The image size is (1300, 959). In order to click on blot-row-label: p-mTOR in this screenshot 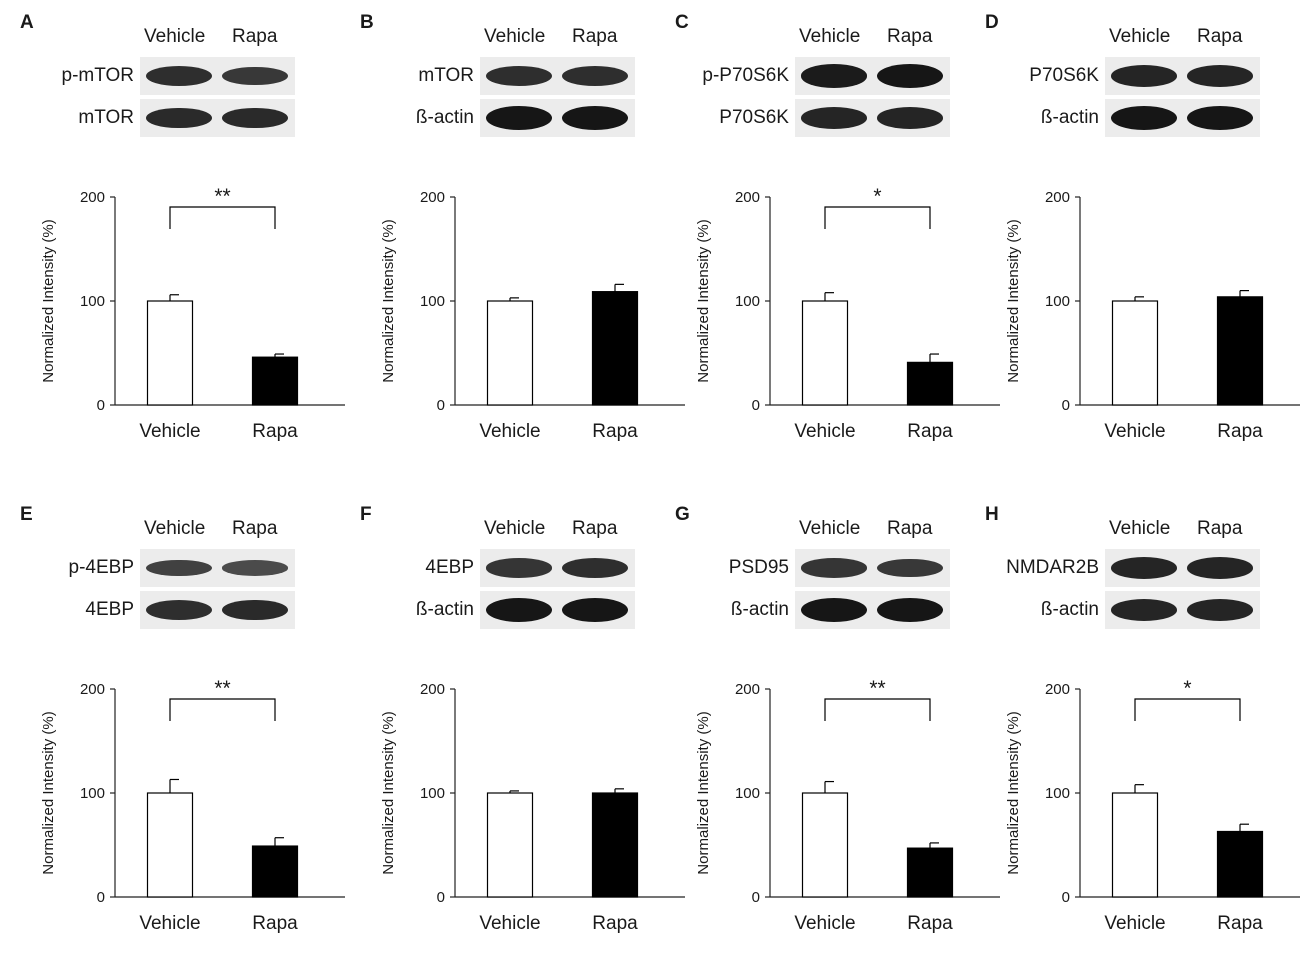, I will do `click(97, 75)`.